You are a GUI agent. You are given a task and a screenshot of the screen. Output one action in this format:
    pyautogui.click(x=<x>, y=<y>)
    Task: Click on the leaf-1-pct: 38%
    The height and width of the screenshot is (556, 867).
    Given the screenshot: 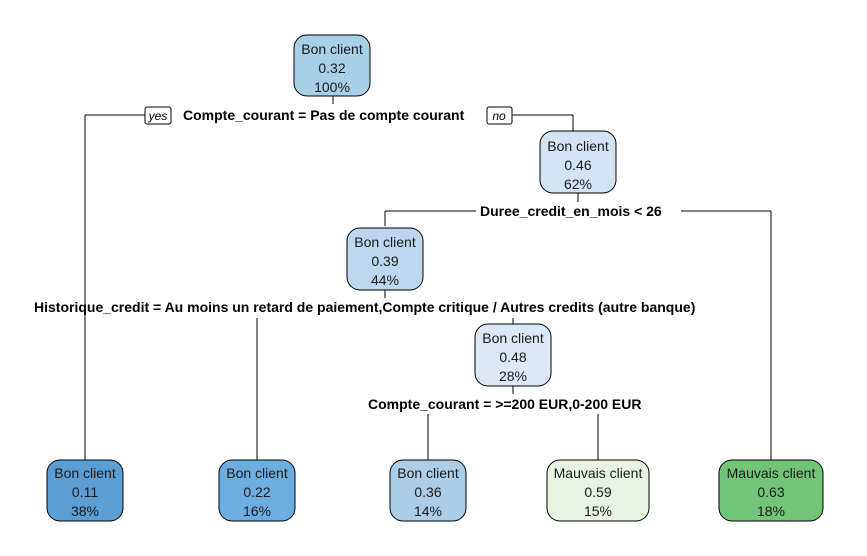 What is the action you would take?
    pyautogui.click(x=85, y=511)
    